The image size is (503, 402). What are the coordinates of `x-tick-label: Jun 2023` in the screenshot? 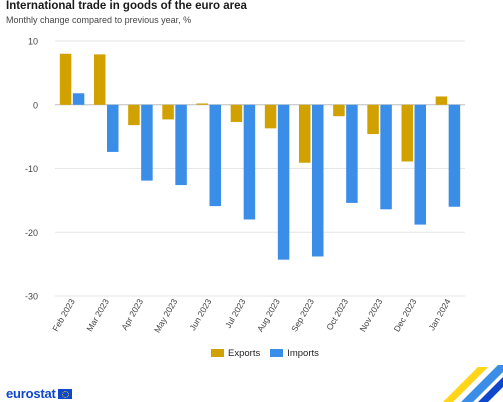 It's located at (200, 315).